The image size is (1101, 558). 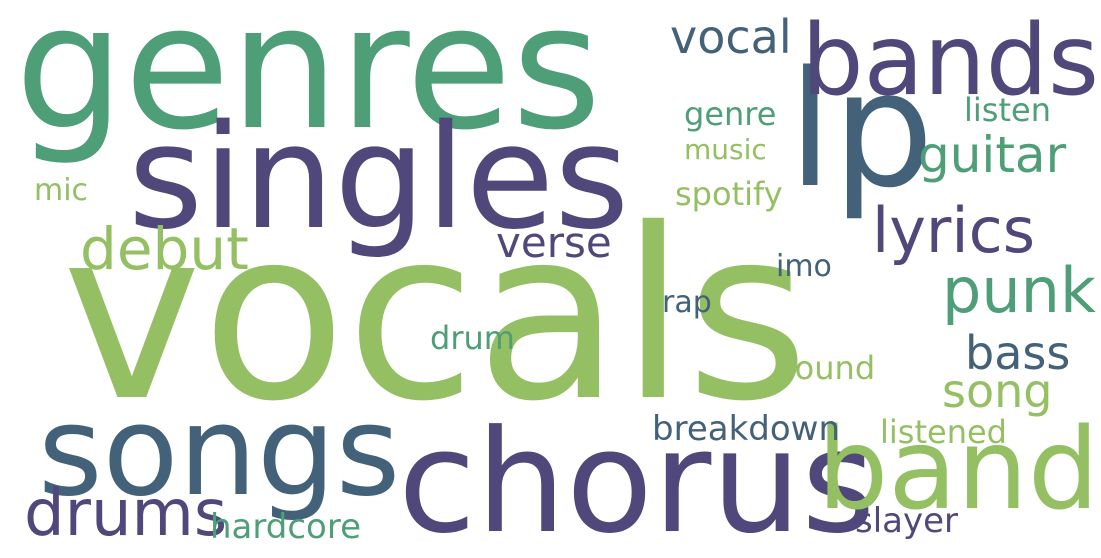 I want to click on word-music: music, so click(x=725, y=149).